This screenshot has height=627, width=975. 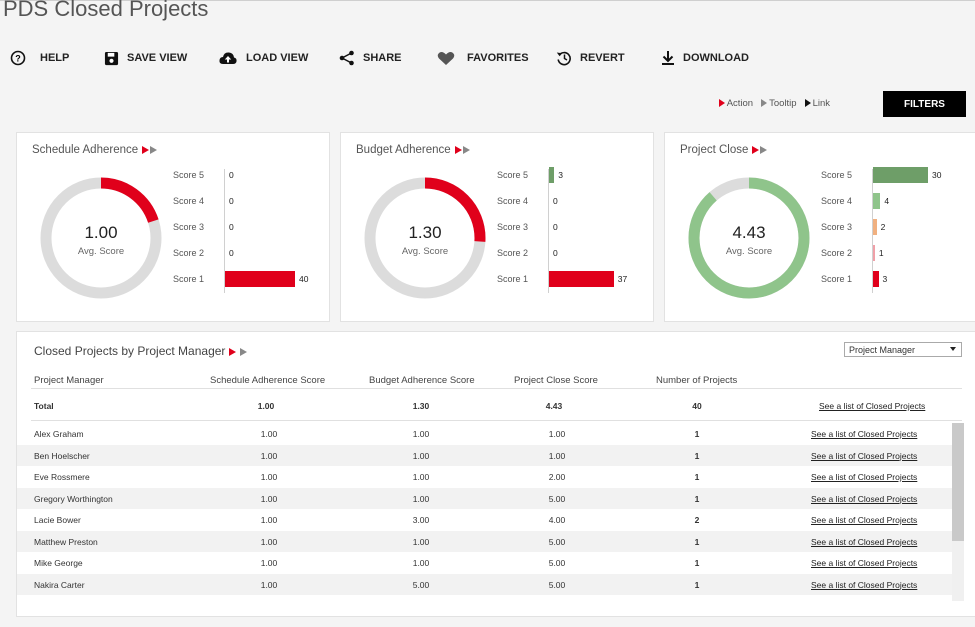 I want to click on share-button: SHARE, so click(x=370, y=58).